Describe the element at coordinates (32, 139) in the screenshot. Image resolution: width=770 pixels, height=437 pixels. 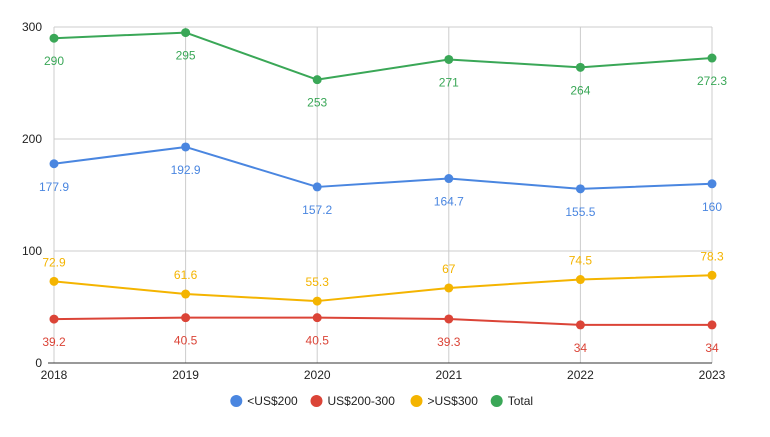
I see `y-tick-label: 200` at that location.